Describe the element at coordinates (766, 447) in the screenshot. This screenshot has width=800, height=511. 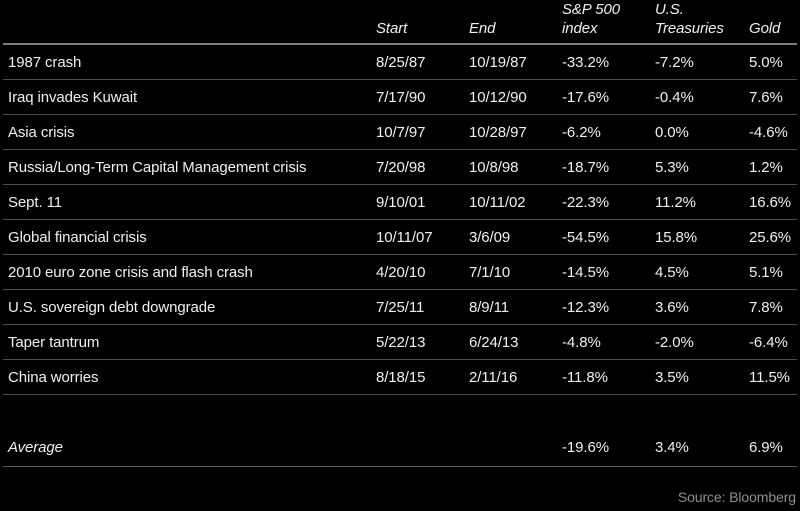
I see `gold-cell: 6.9%` at that location.